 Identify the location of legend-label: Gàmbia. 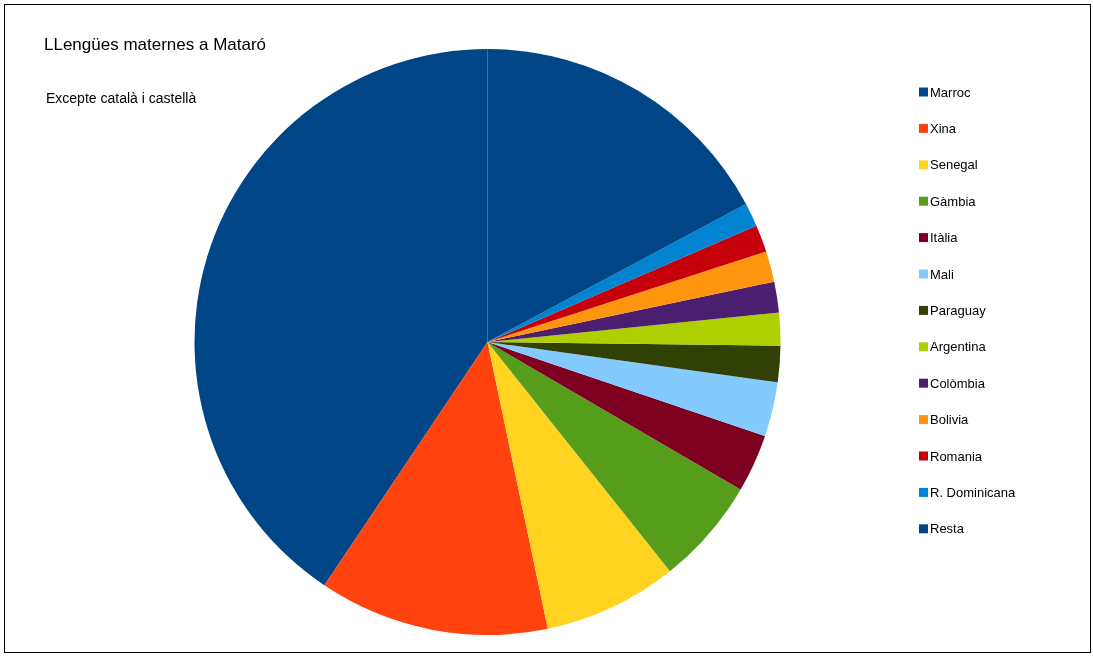
(953, 201).